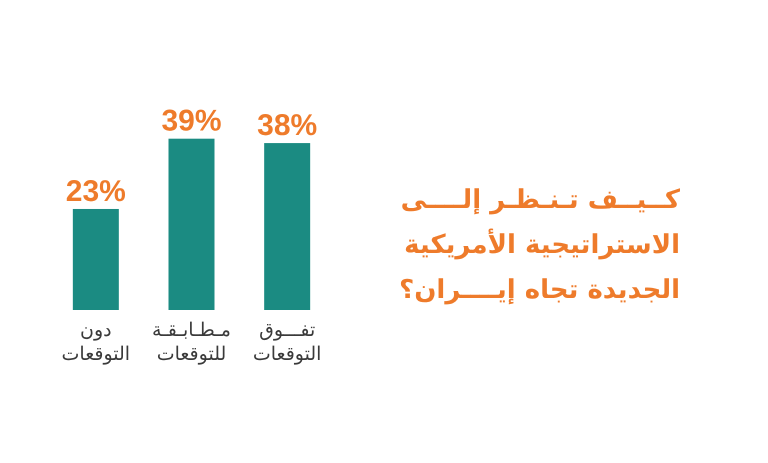 The height and width of the screenshot is (463, 768). What do you see at coordinates (191, 121) in the screenshot?
I see `data-label: 39%` at bounding box center [191, 121].